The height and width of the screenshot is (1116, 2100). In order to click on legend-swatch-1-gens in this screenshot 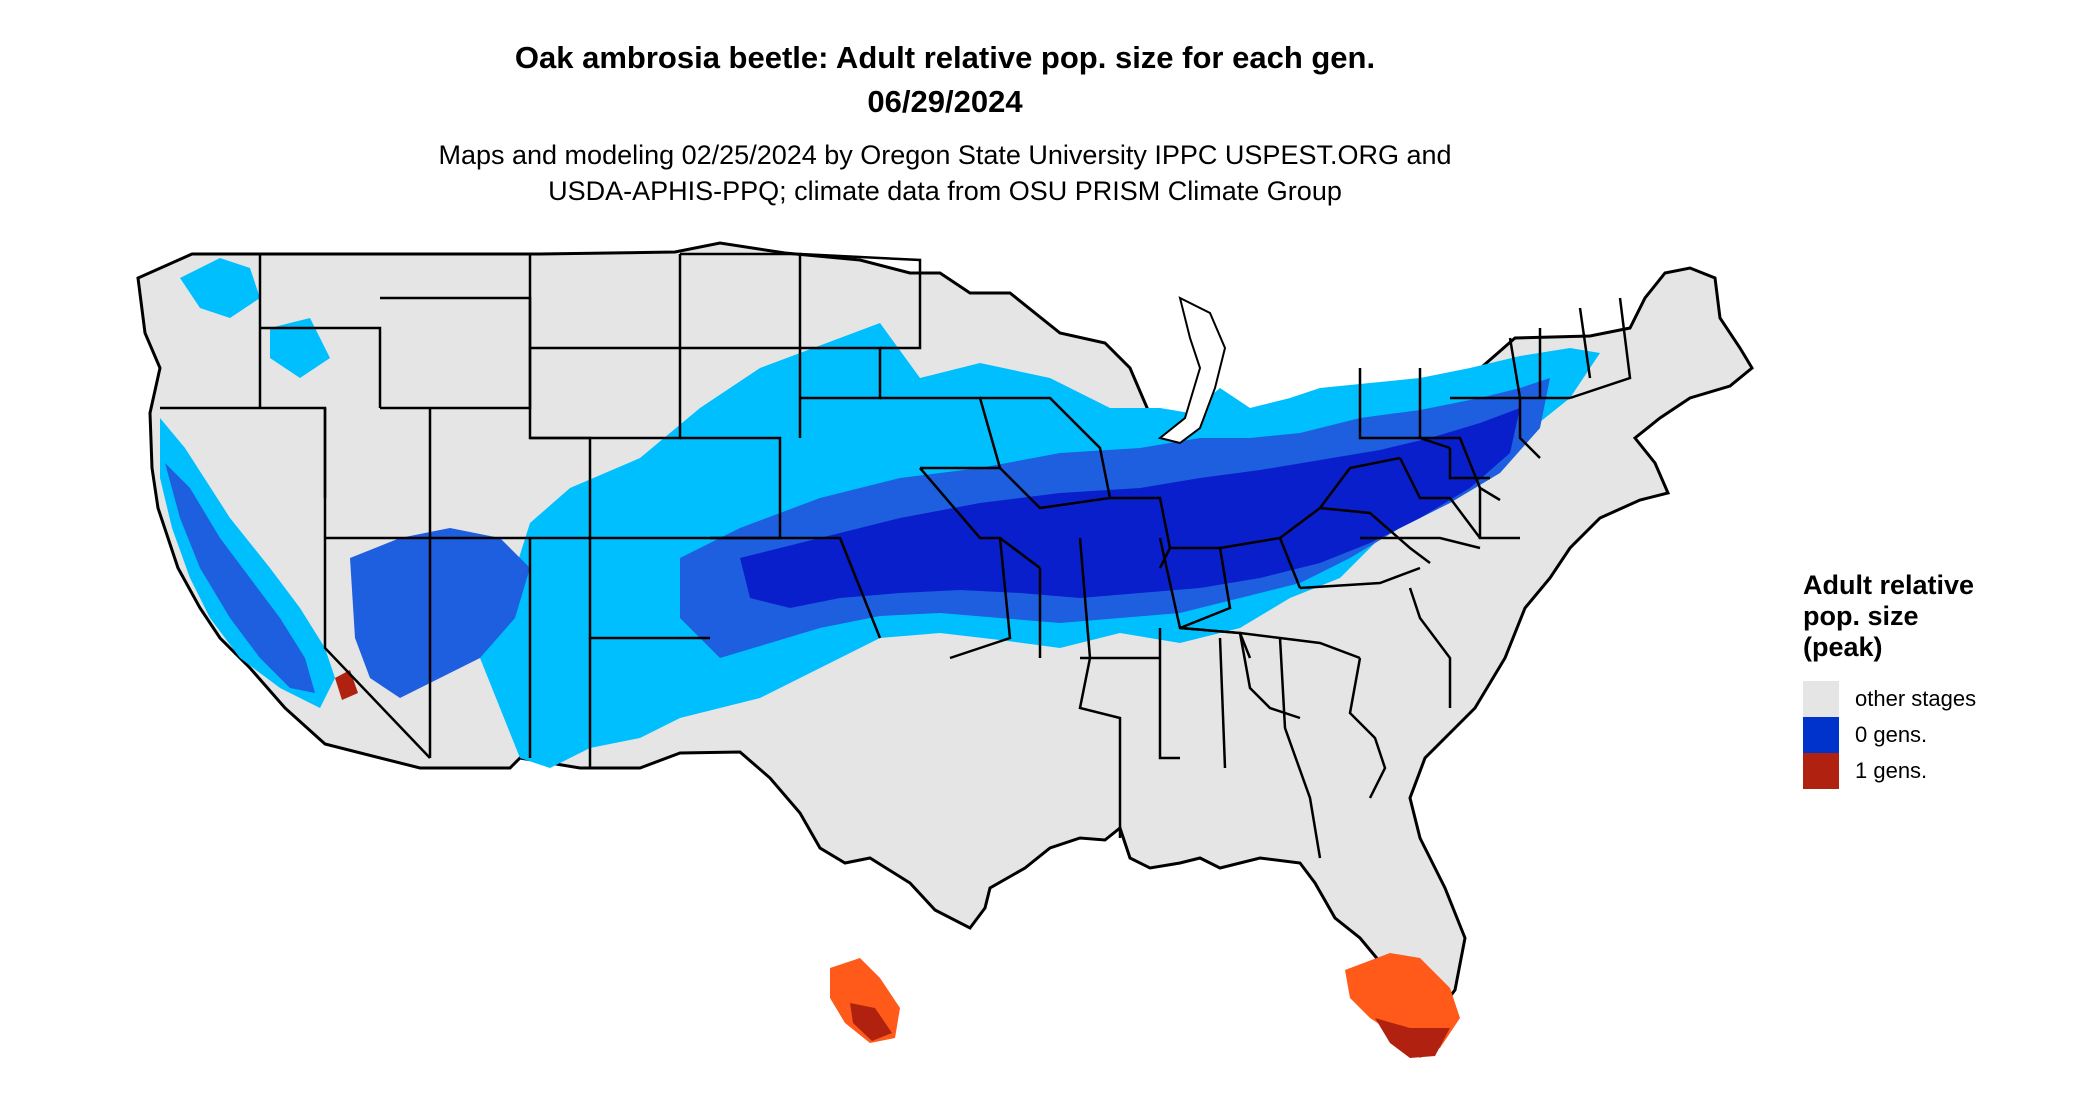, I will do `click(1821, 771)`.